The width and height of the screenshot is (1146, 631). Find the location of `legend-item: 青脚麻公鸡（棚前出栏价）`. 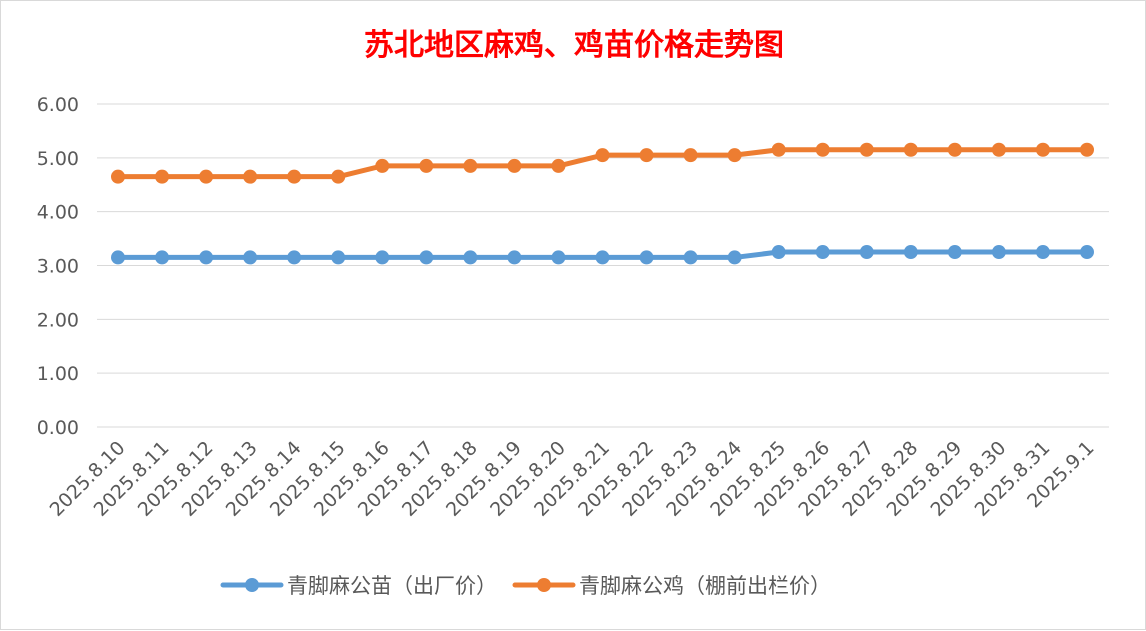

legend-item: 青脚麻公鸡（棚前出栏价） is located at coordinates (671, 586).